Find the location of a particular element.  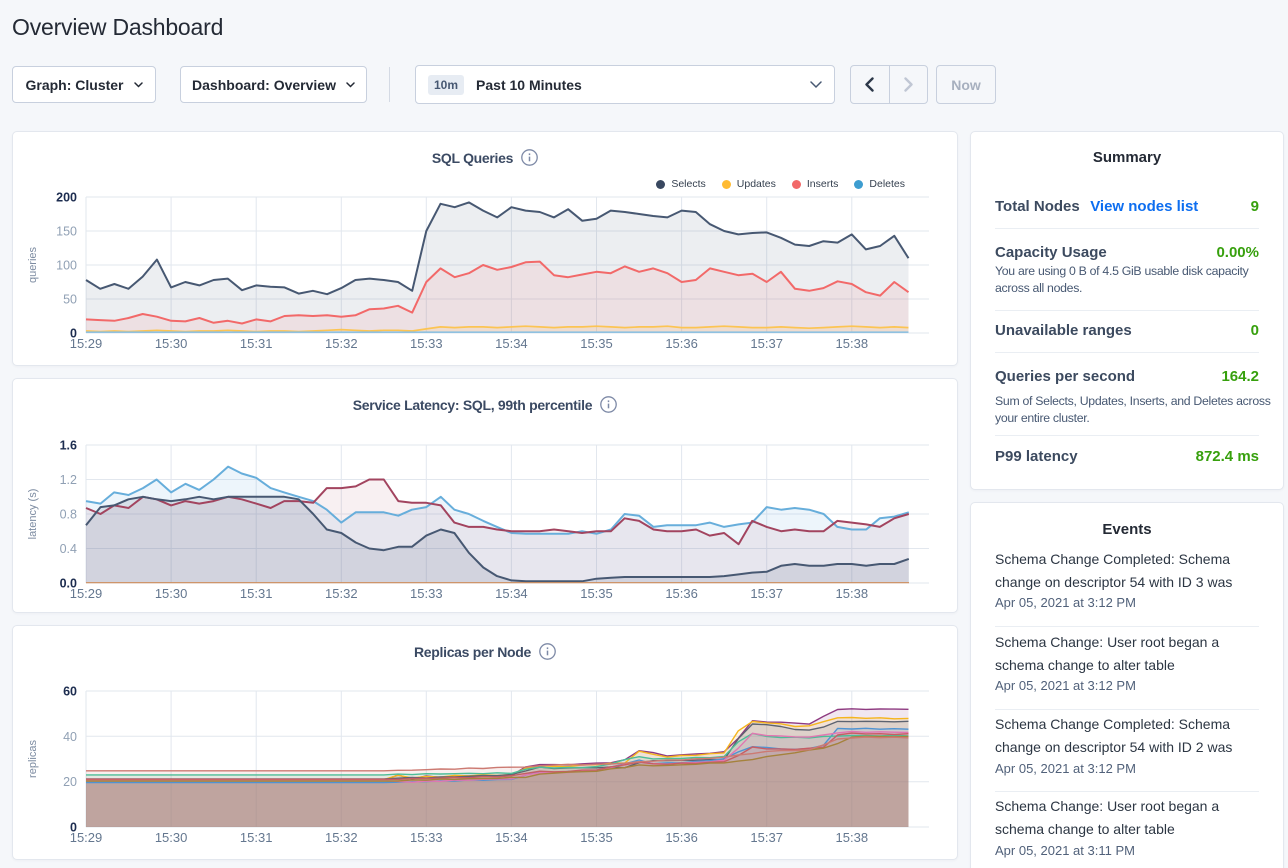

svg-text: replicas is located at coordinates (33, 759).